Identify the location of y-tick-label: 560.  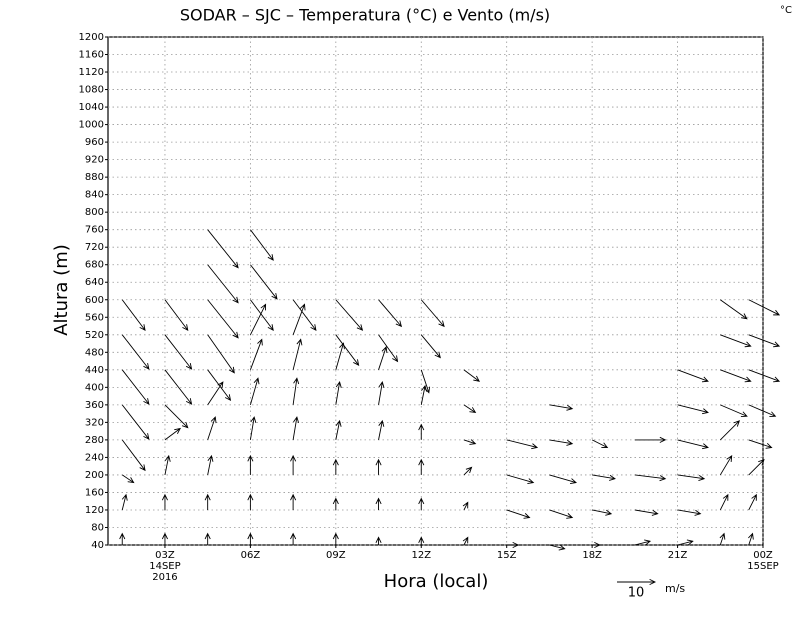
(94, 317).